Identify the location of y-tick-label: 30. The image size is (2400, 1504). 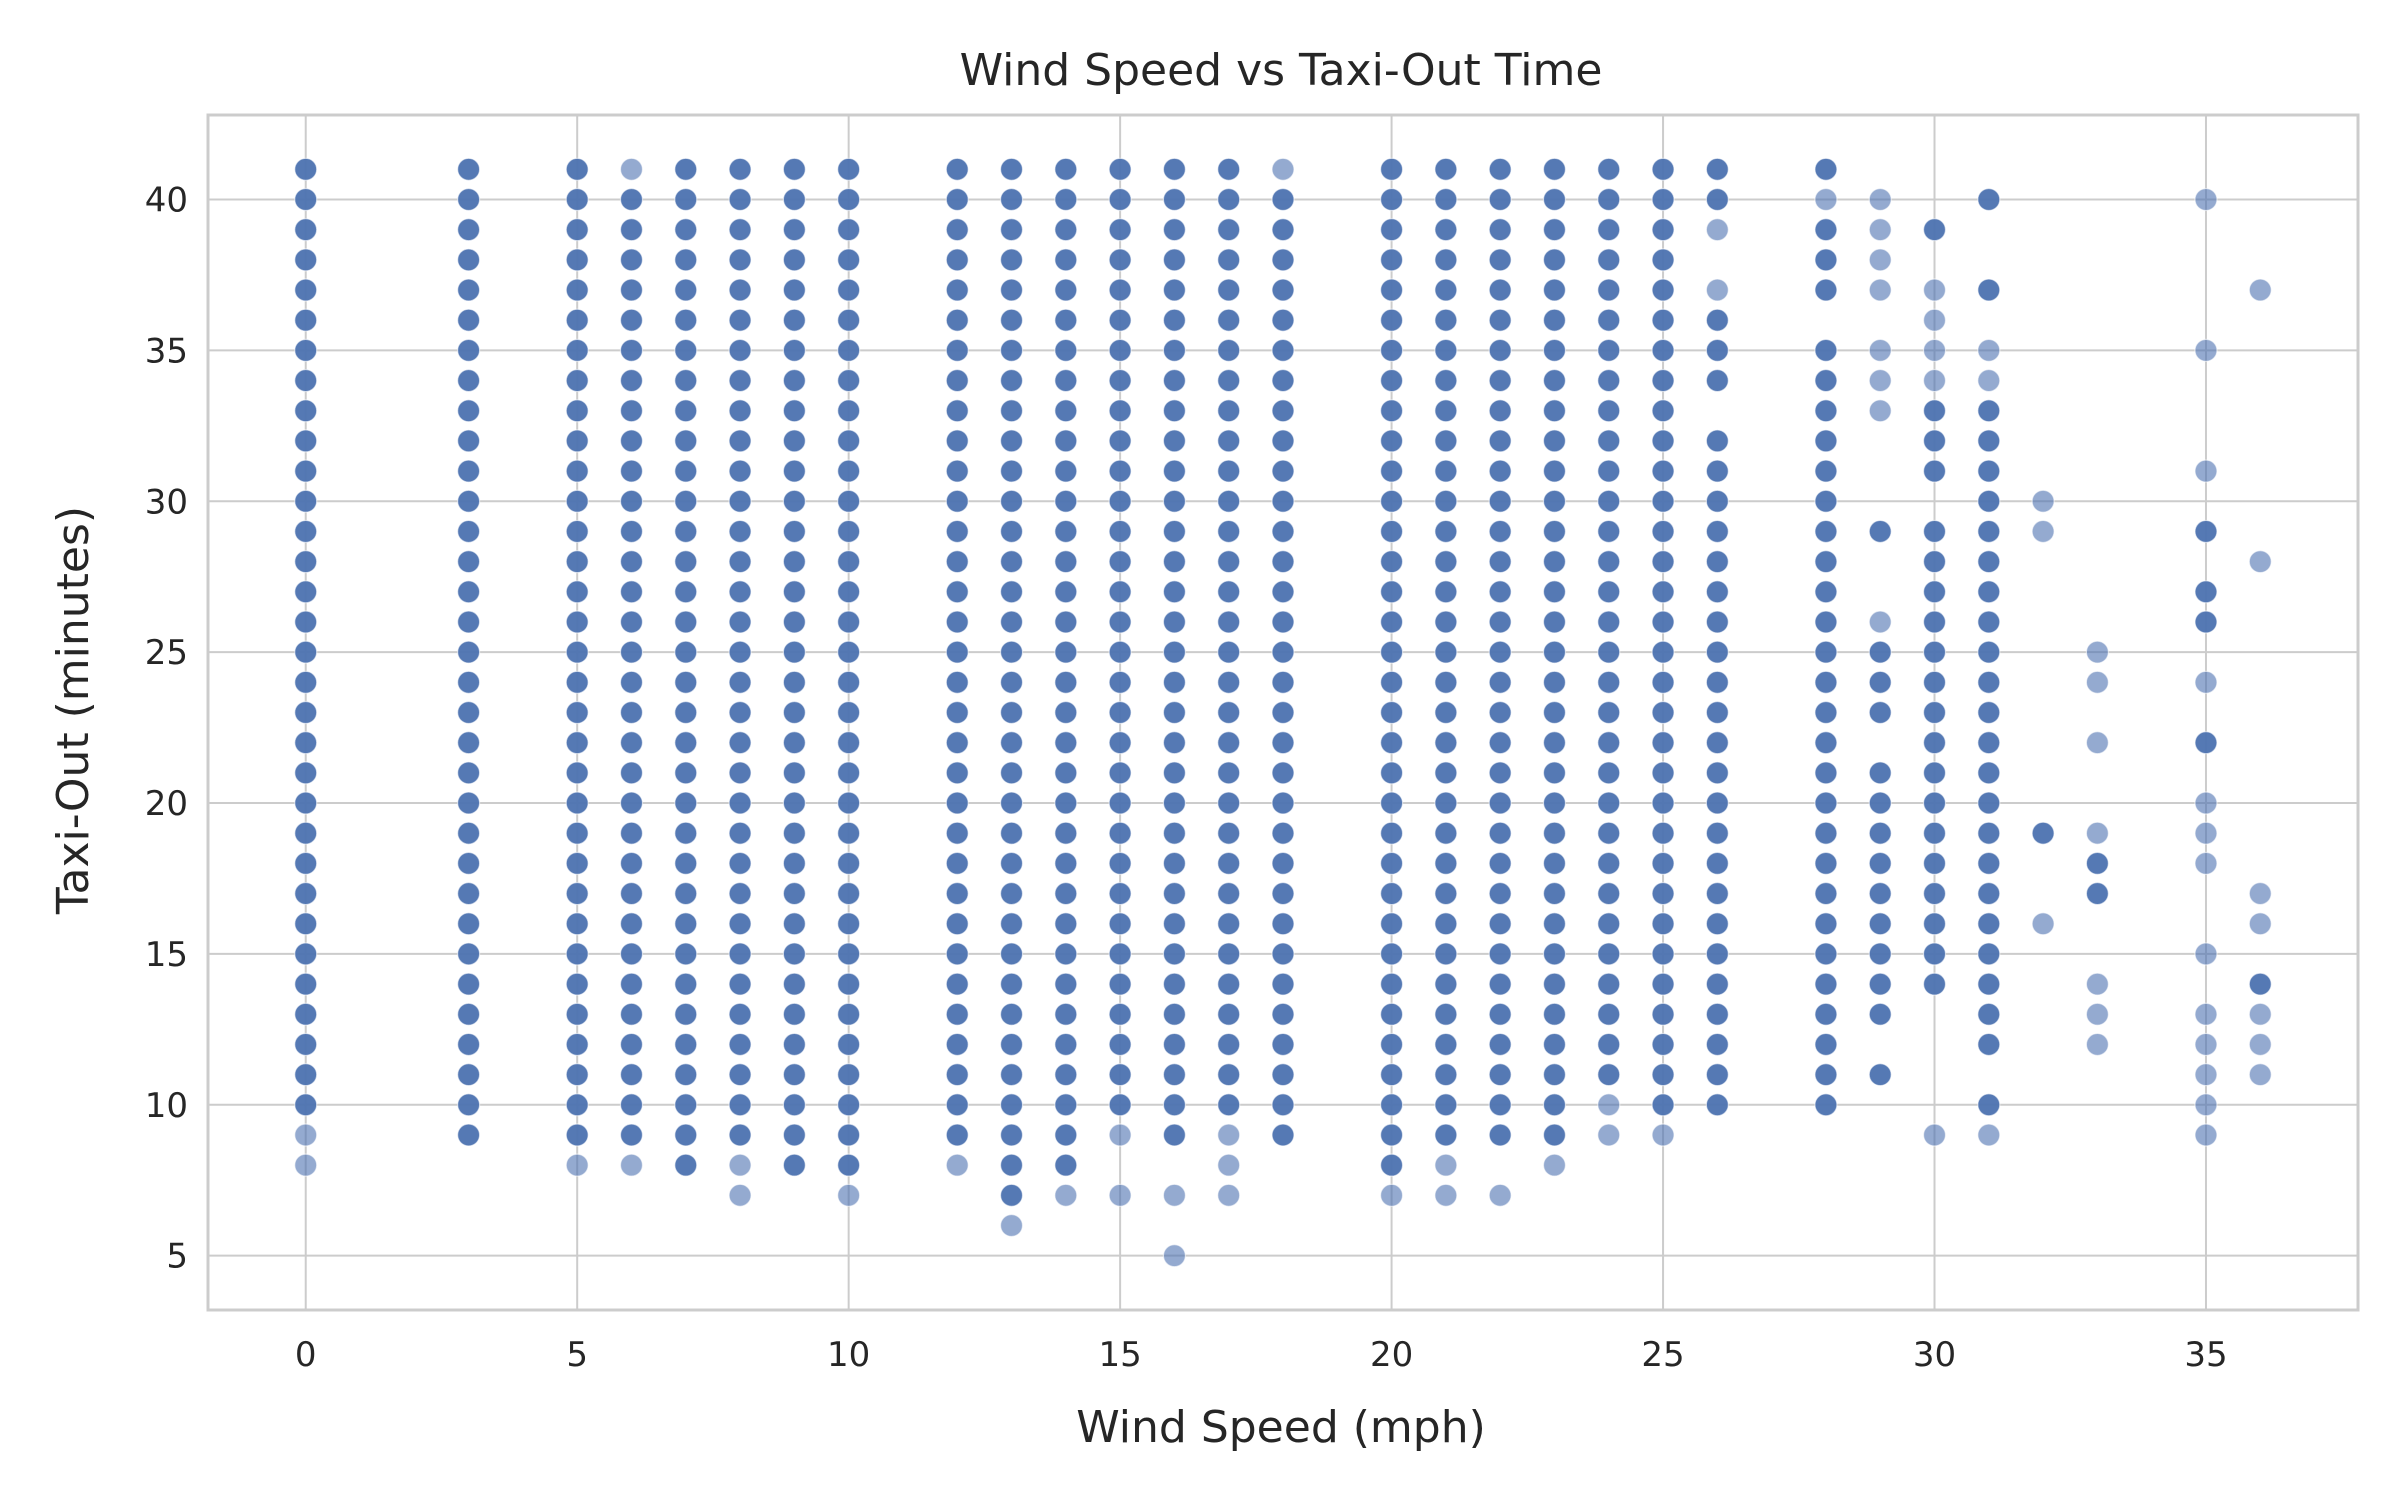
(166, 502).